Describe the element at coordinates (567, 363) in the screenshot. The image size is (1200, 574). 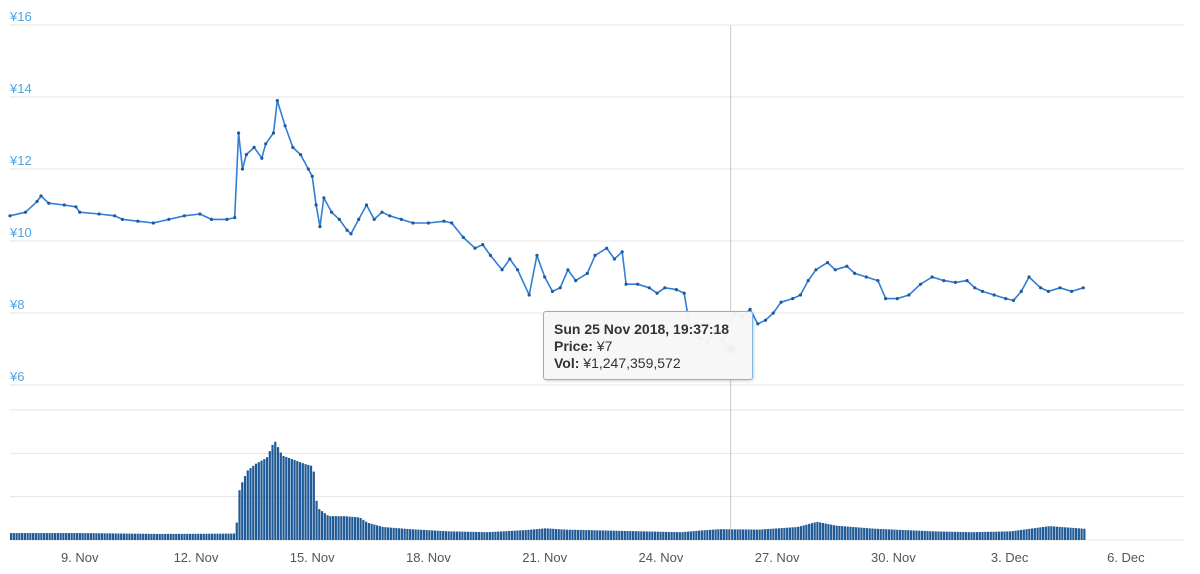
I see `tooltip-vol-label: Vol:` at that location.